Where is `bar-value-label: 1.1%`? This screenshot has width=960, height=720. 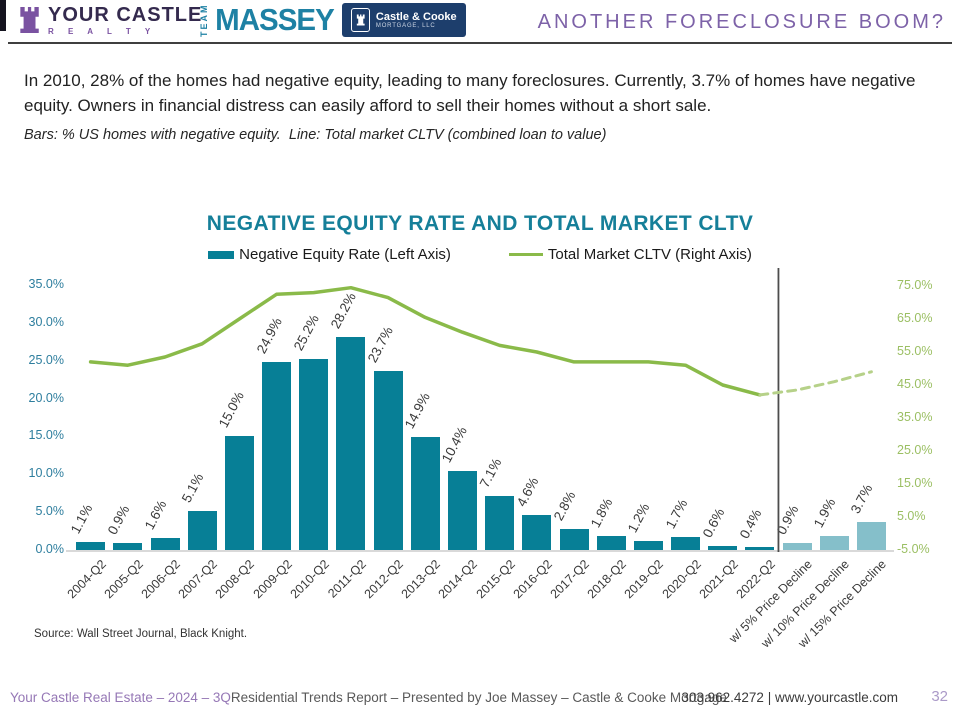 bar-value-label: 1.1% is located at coordinates (81, 518).